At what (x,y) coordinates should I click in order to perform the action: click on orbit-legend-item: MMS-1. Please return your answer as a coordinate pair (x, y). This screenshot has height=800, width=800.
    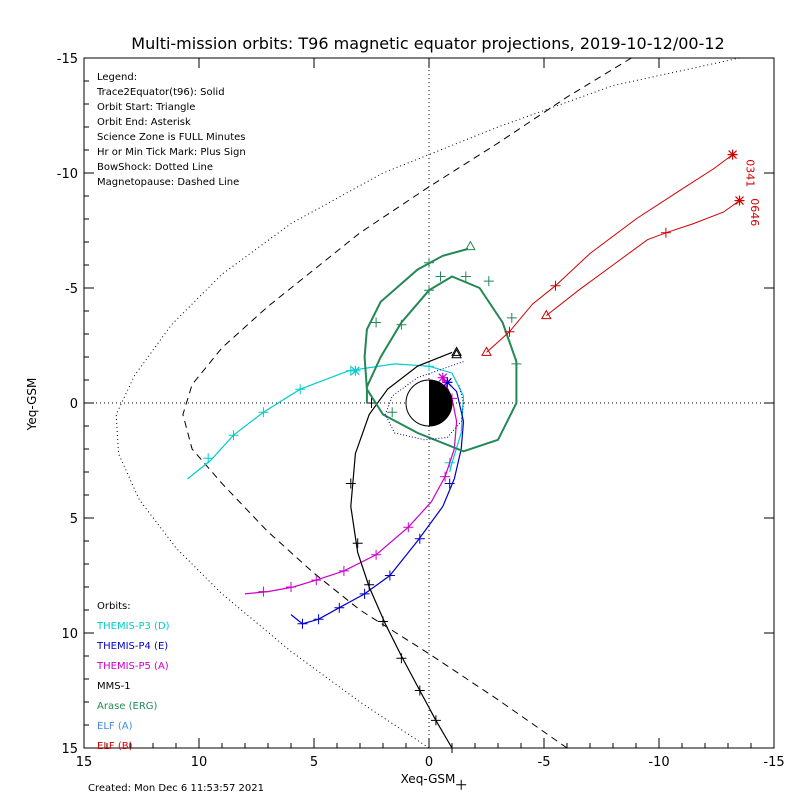
    Looking at the image, I should click on (114, 686).